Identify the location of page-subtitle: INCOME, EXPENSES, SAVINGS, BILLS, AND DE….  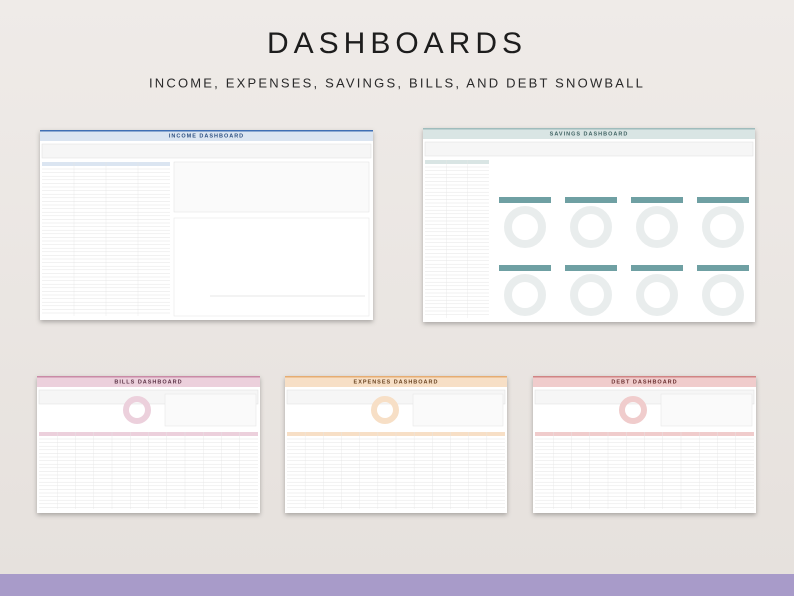
(397, 82).